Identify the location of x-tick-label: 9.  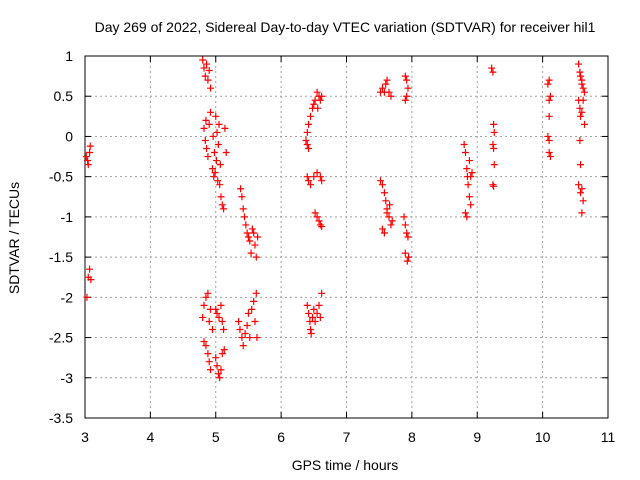
(477, 437).